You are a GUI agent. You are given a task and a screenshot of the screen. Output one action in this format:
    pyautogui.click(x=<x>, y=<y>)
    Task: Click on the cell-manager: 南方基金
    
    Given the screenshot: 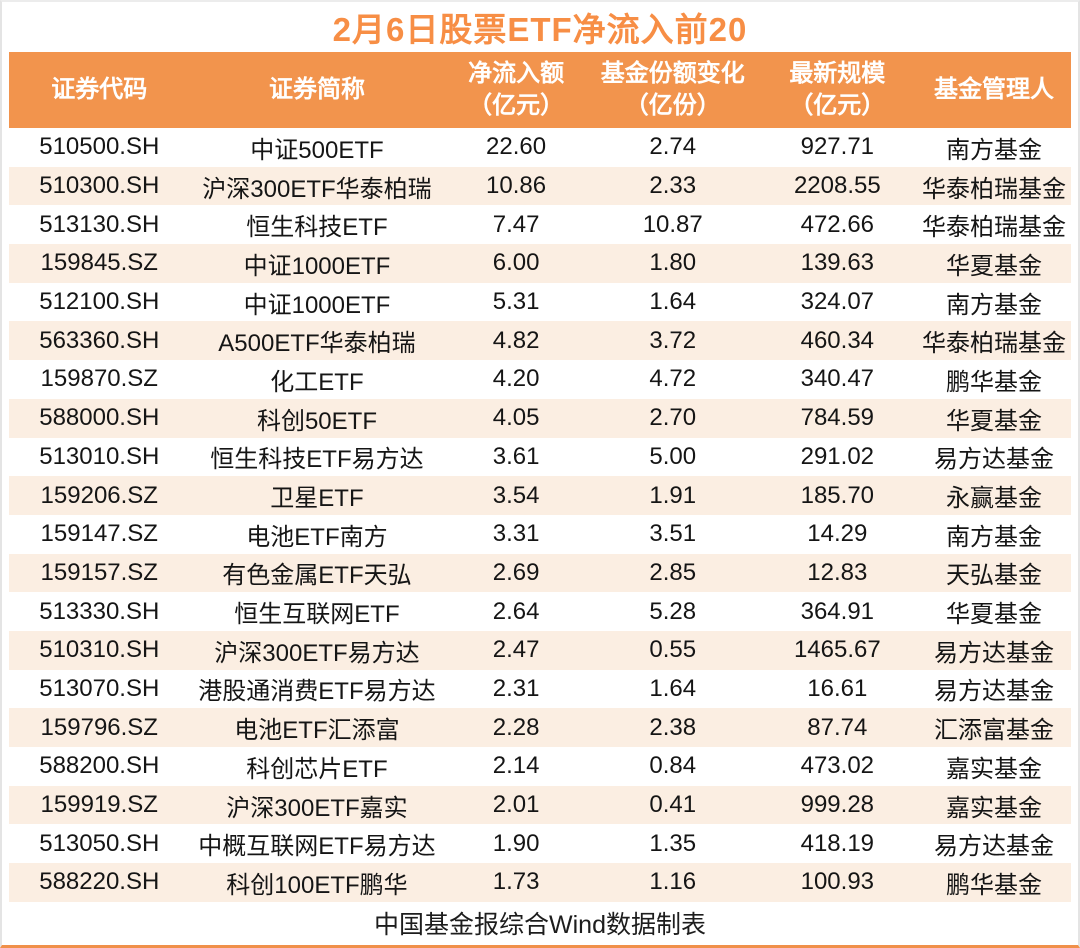 What is the action you would take?
    pyautogui.click(x=993, y=537)
    